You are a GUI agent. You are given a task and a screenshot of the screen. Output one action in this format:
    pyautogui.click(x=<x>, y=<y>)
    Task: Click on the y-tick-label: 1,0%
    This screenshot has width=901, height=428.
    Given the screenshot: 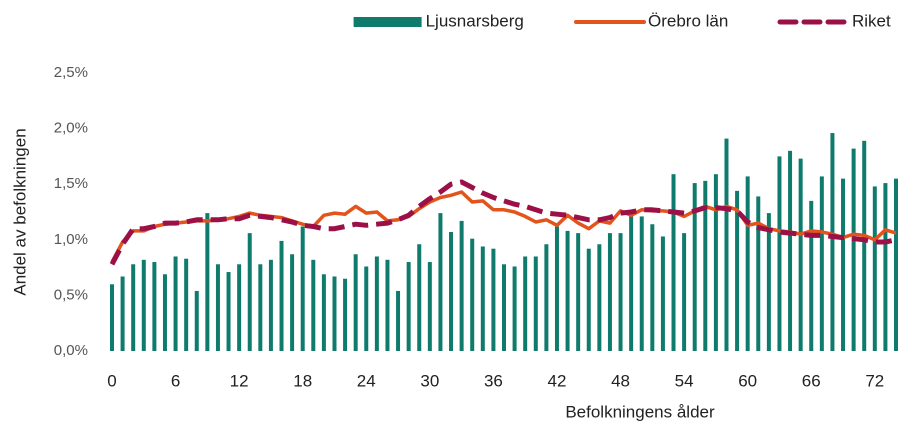 What is the action you would take?
    pyautogui.click(x=71, y=239)
    